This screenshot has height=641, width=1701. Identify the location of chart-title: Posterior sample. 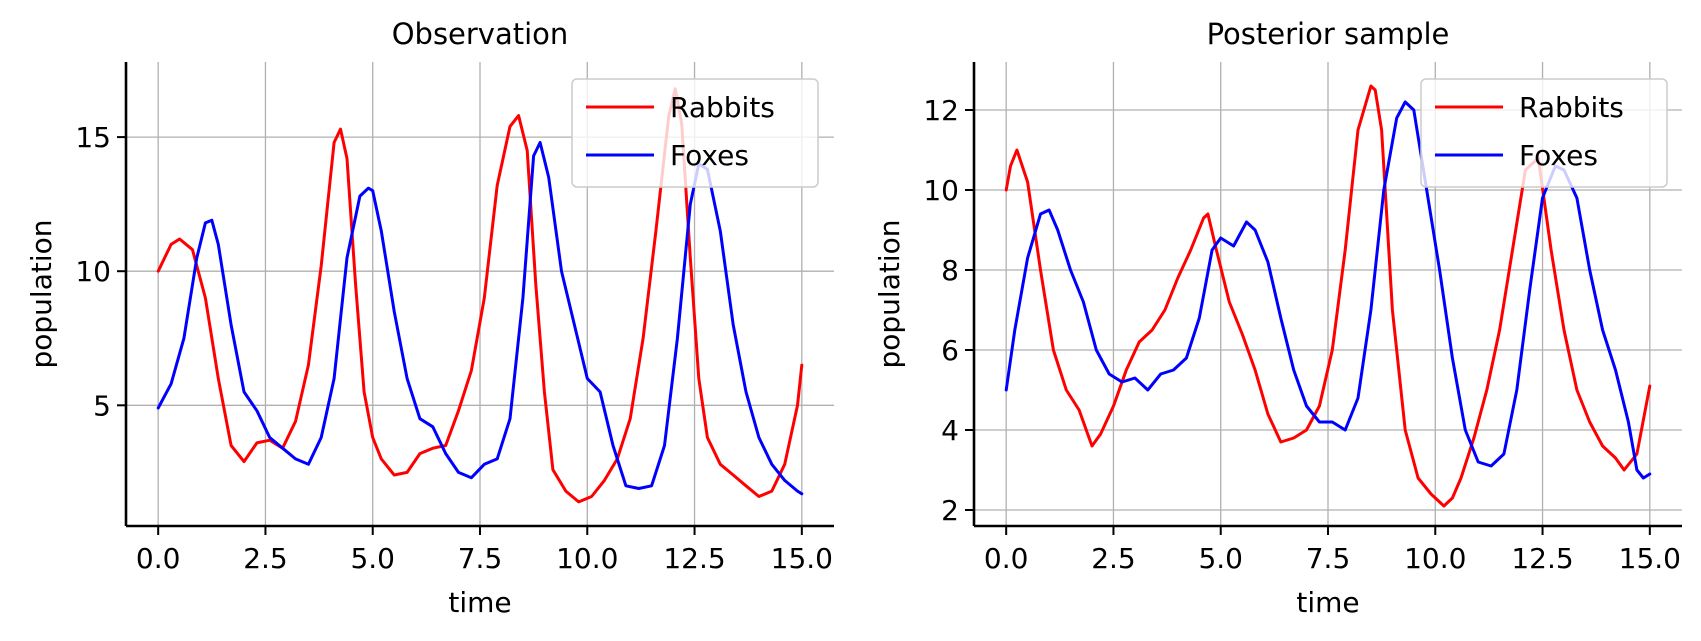
(1328, 34).